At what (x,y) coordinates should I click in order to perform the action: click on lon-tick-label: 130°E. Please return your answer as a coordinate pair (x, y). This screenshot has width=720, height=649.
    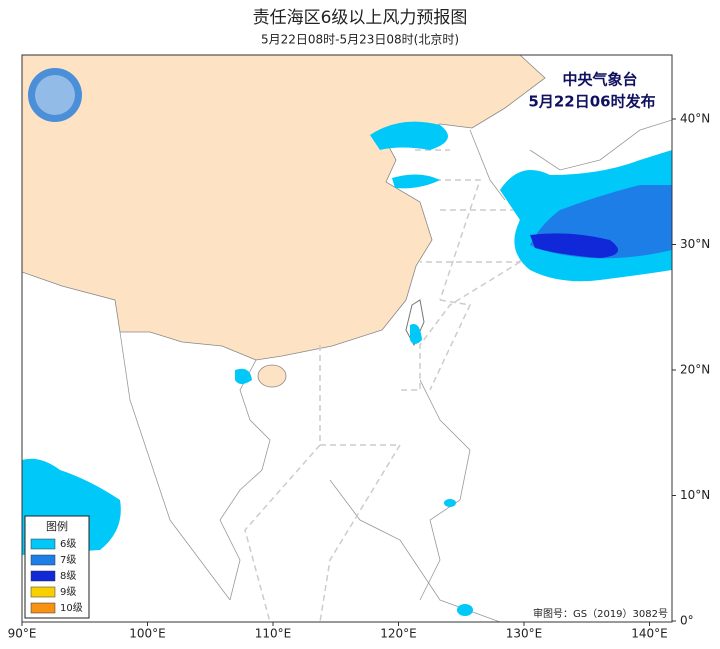
    Looking at the image, I should click on (524, 634).